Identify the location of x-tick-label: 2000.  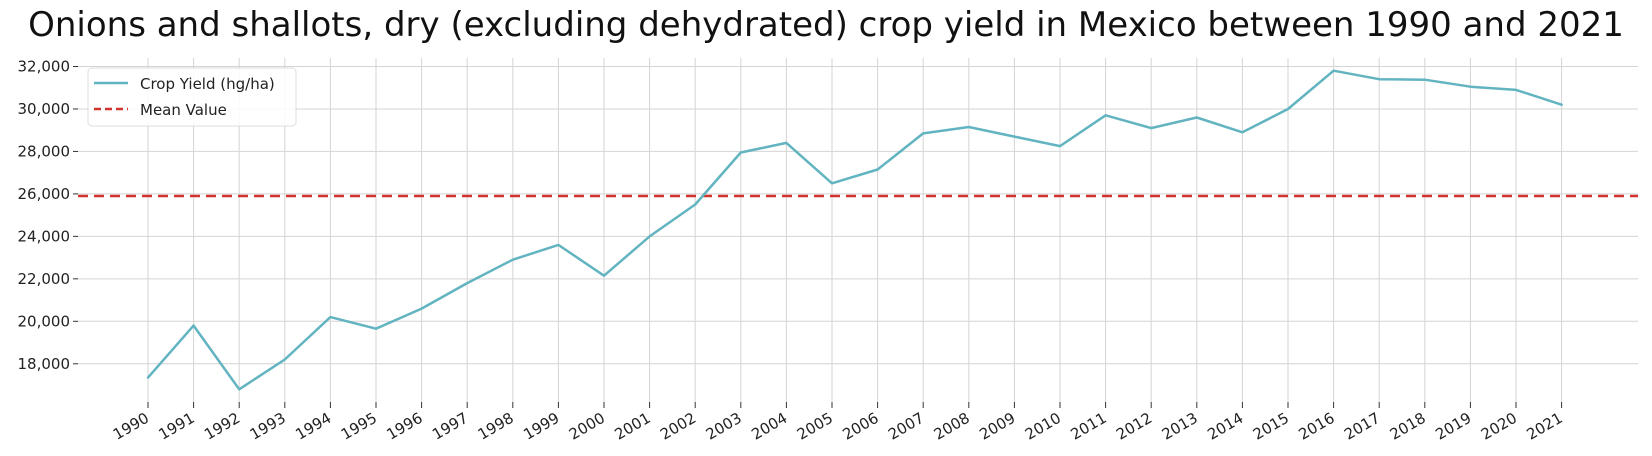
(587, 426).